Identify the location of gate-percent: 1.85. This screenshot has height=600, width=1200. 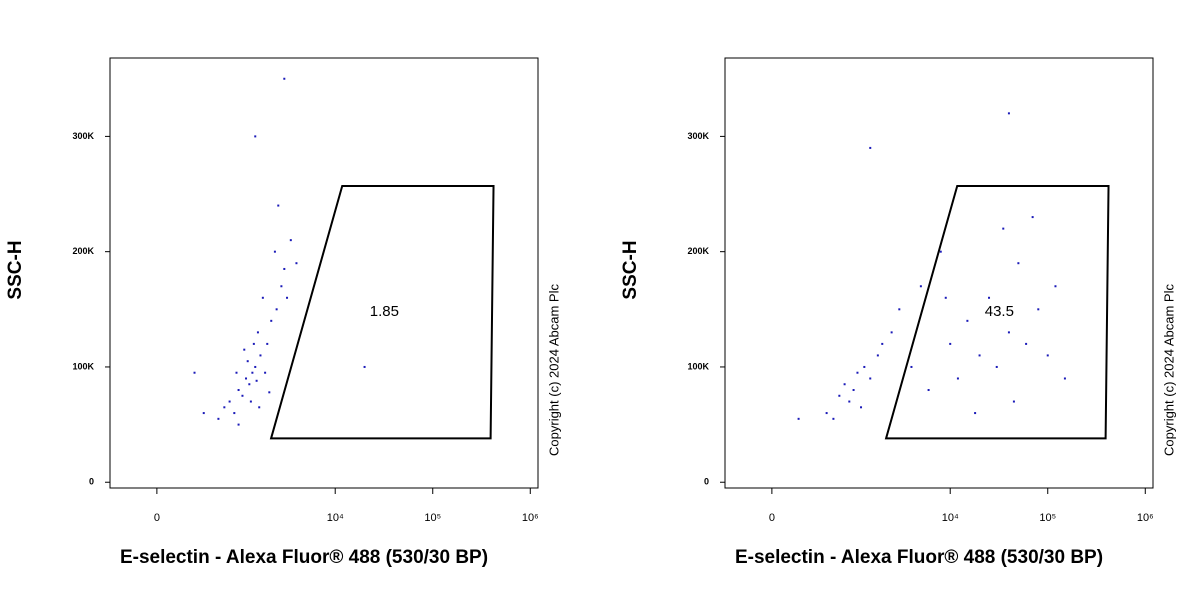
(384, 311).